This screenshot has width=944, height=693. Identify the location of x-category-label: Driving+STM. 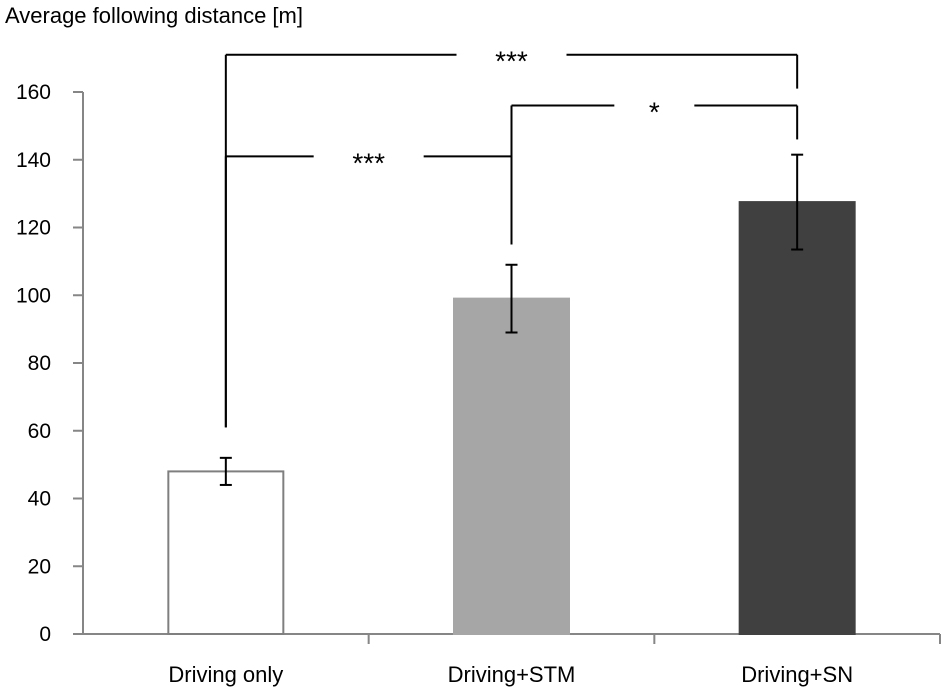
(512, 674).